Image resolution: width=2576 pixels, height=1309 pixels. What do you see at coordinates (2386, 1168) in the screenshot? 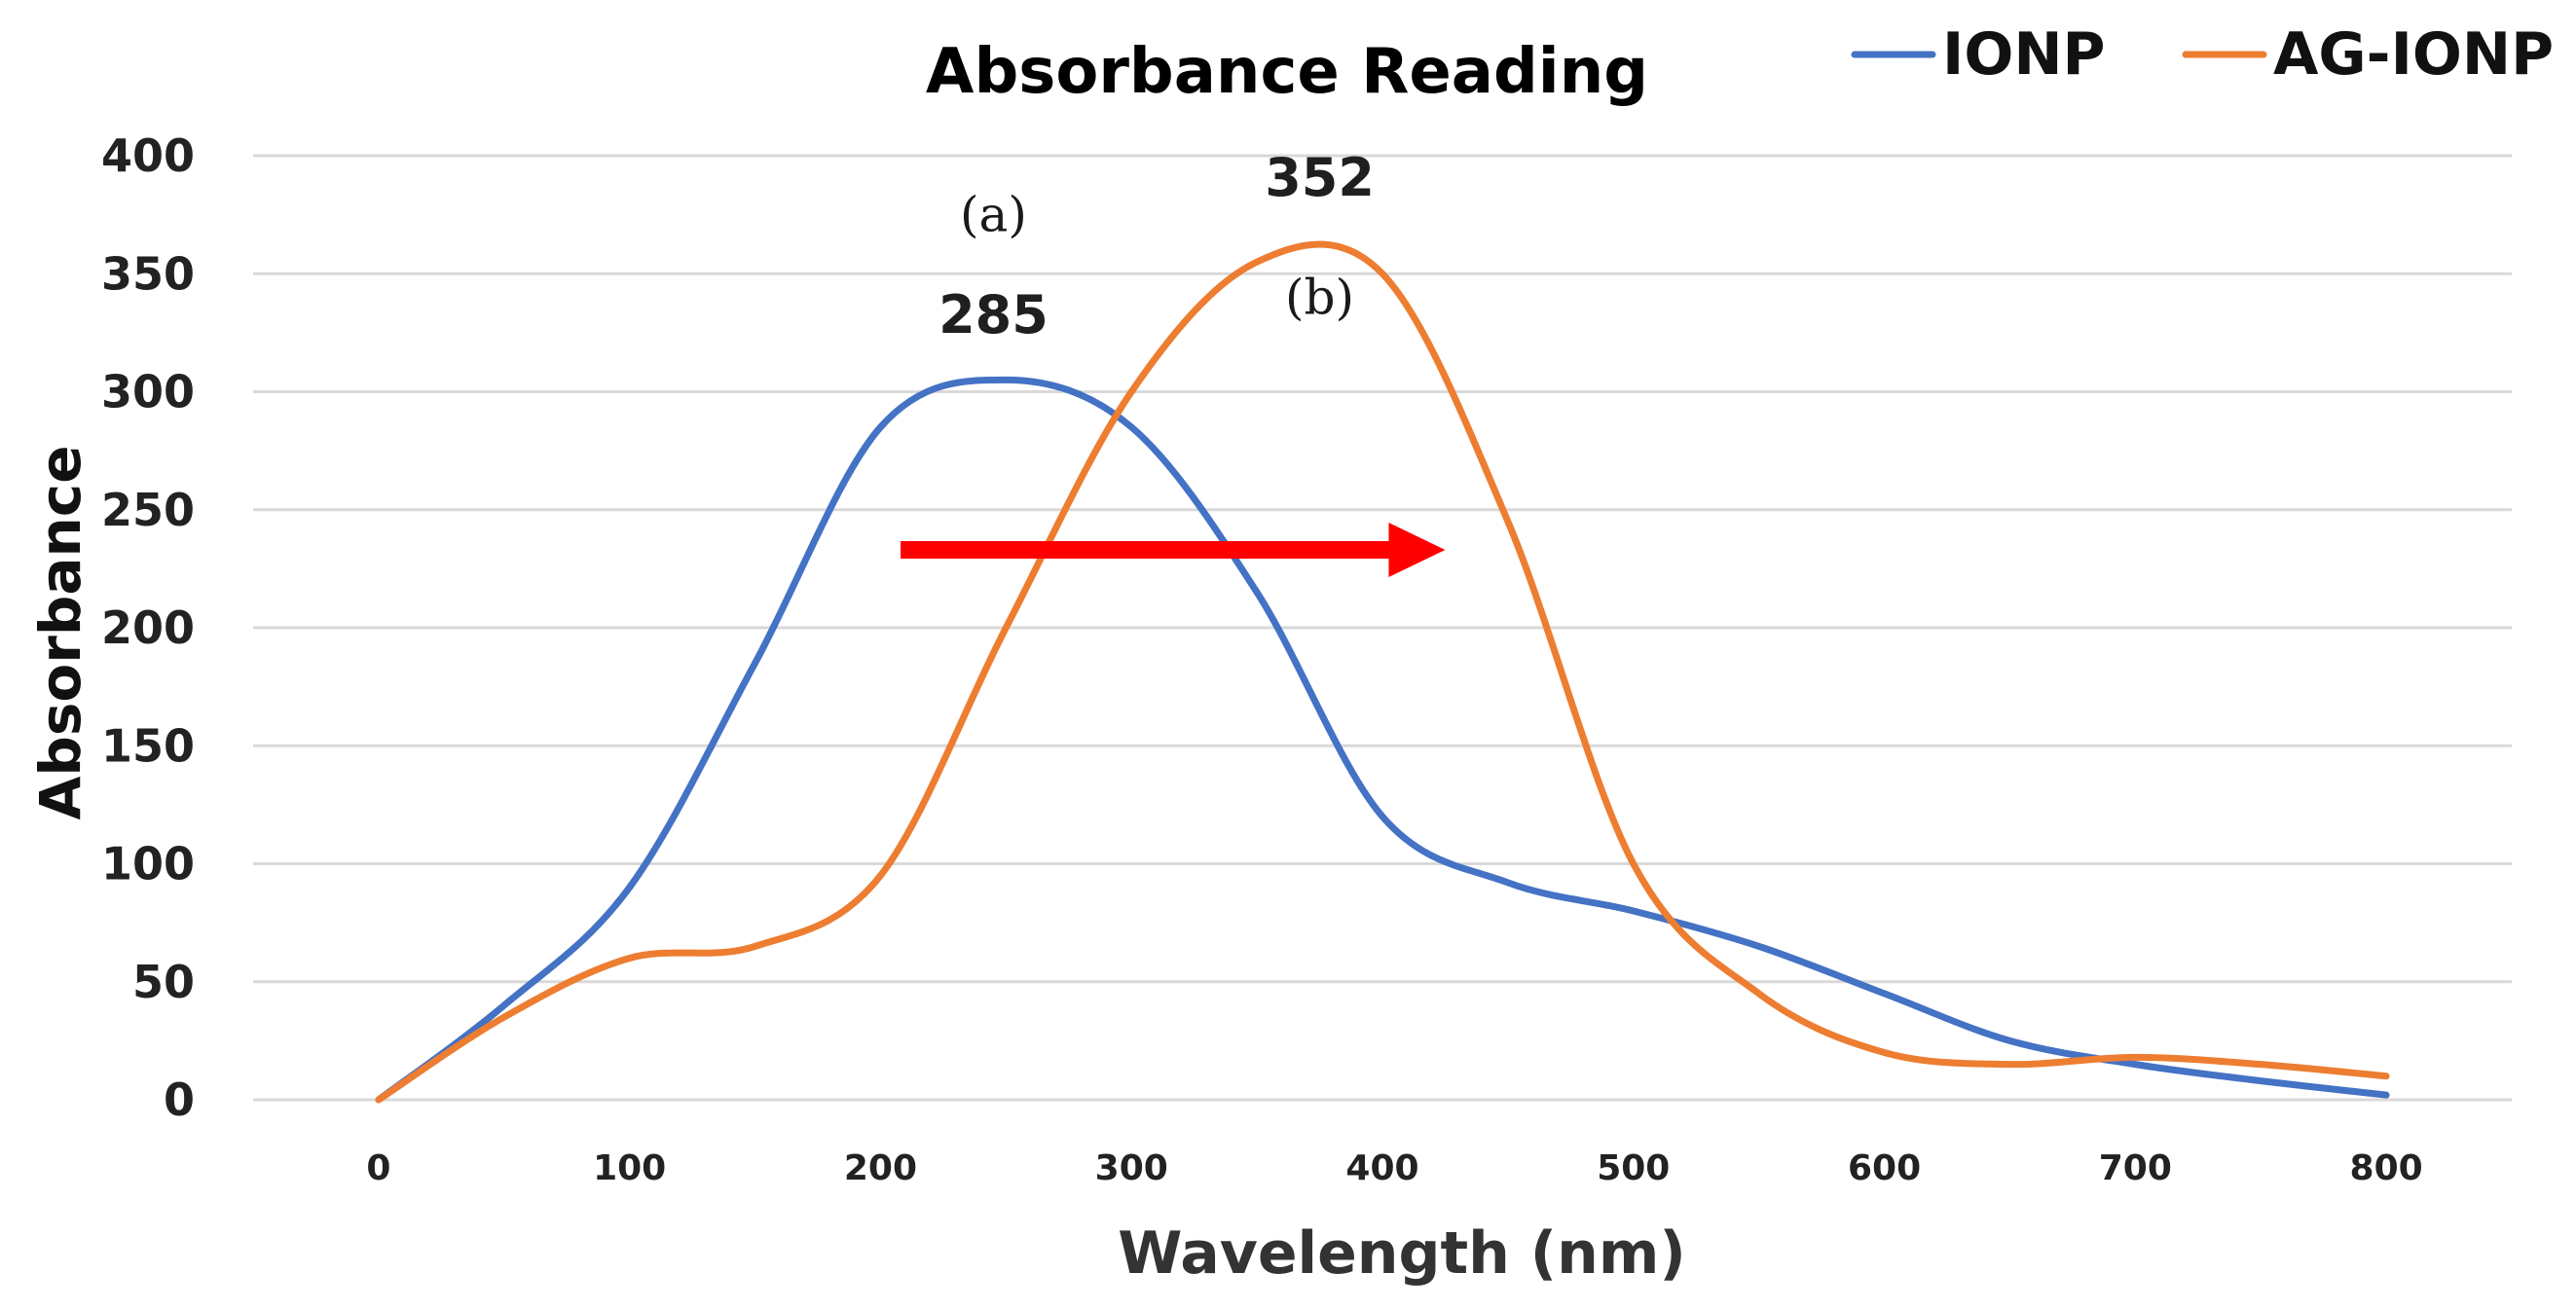
I see `x-tick-label-800: 800` at bounding box center [2386, 1168].